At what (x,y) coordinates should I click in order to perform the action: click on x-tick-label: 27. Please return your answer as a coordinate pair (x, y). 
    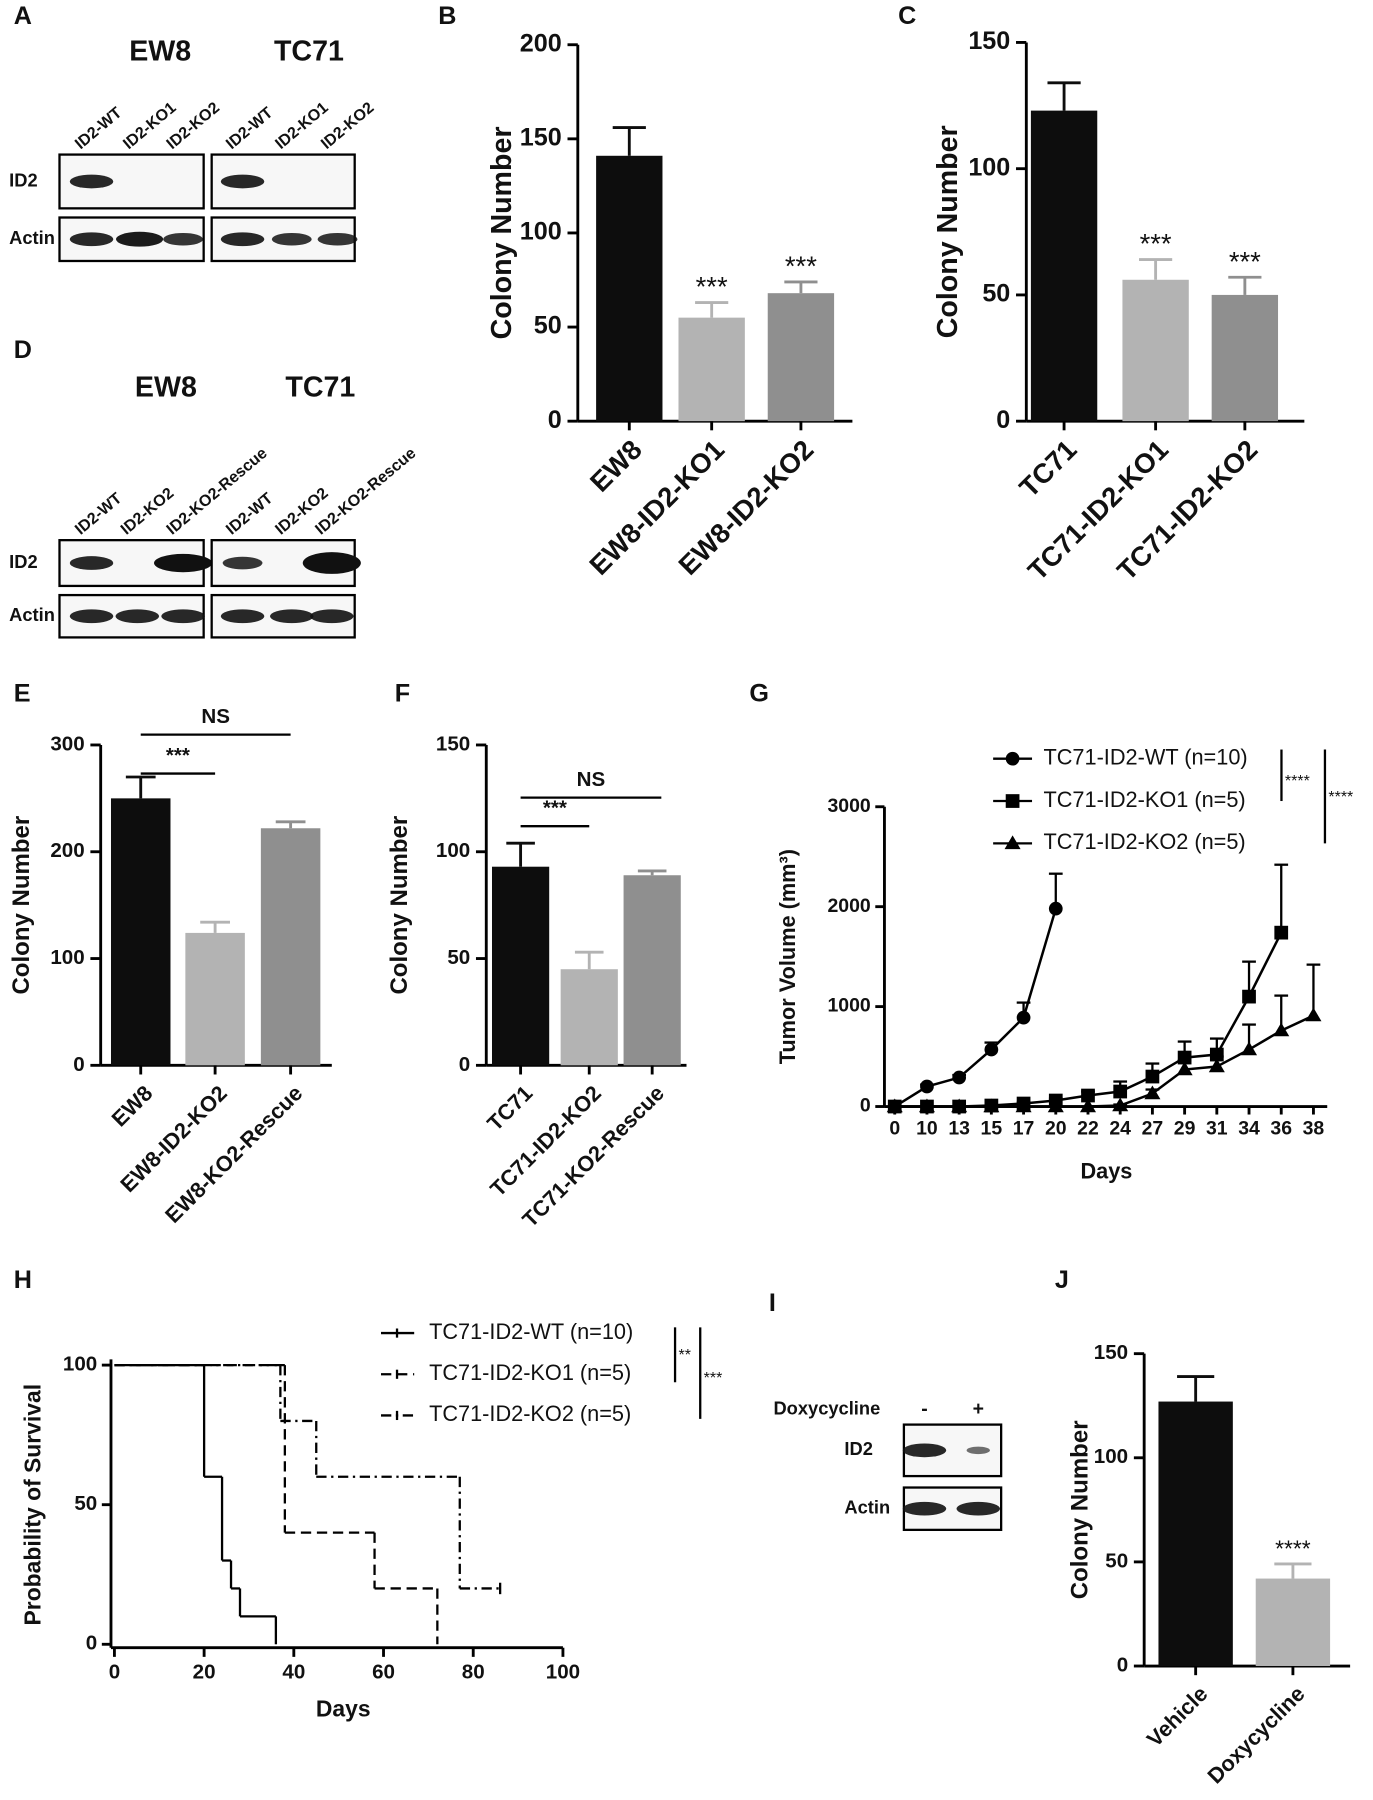
    Looking at the image, I should click on (1153, 1129).